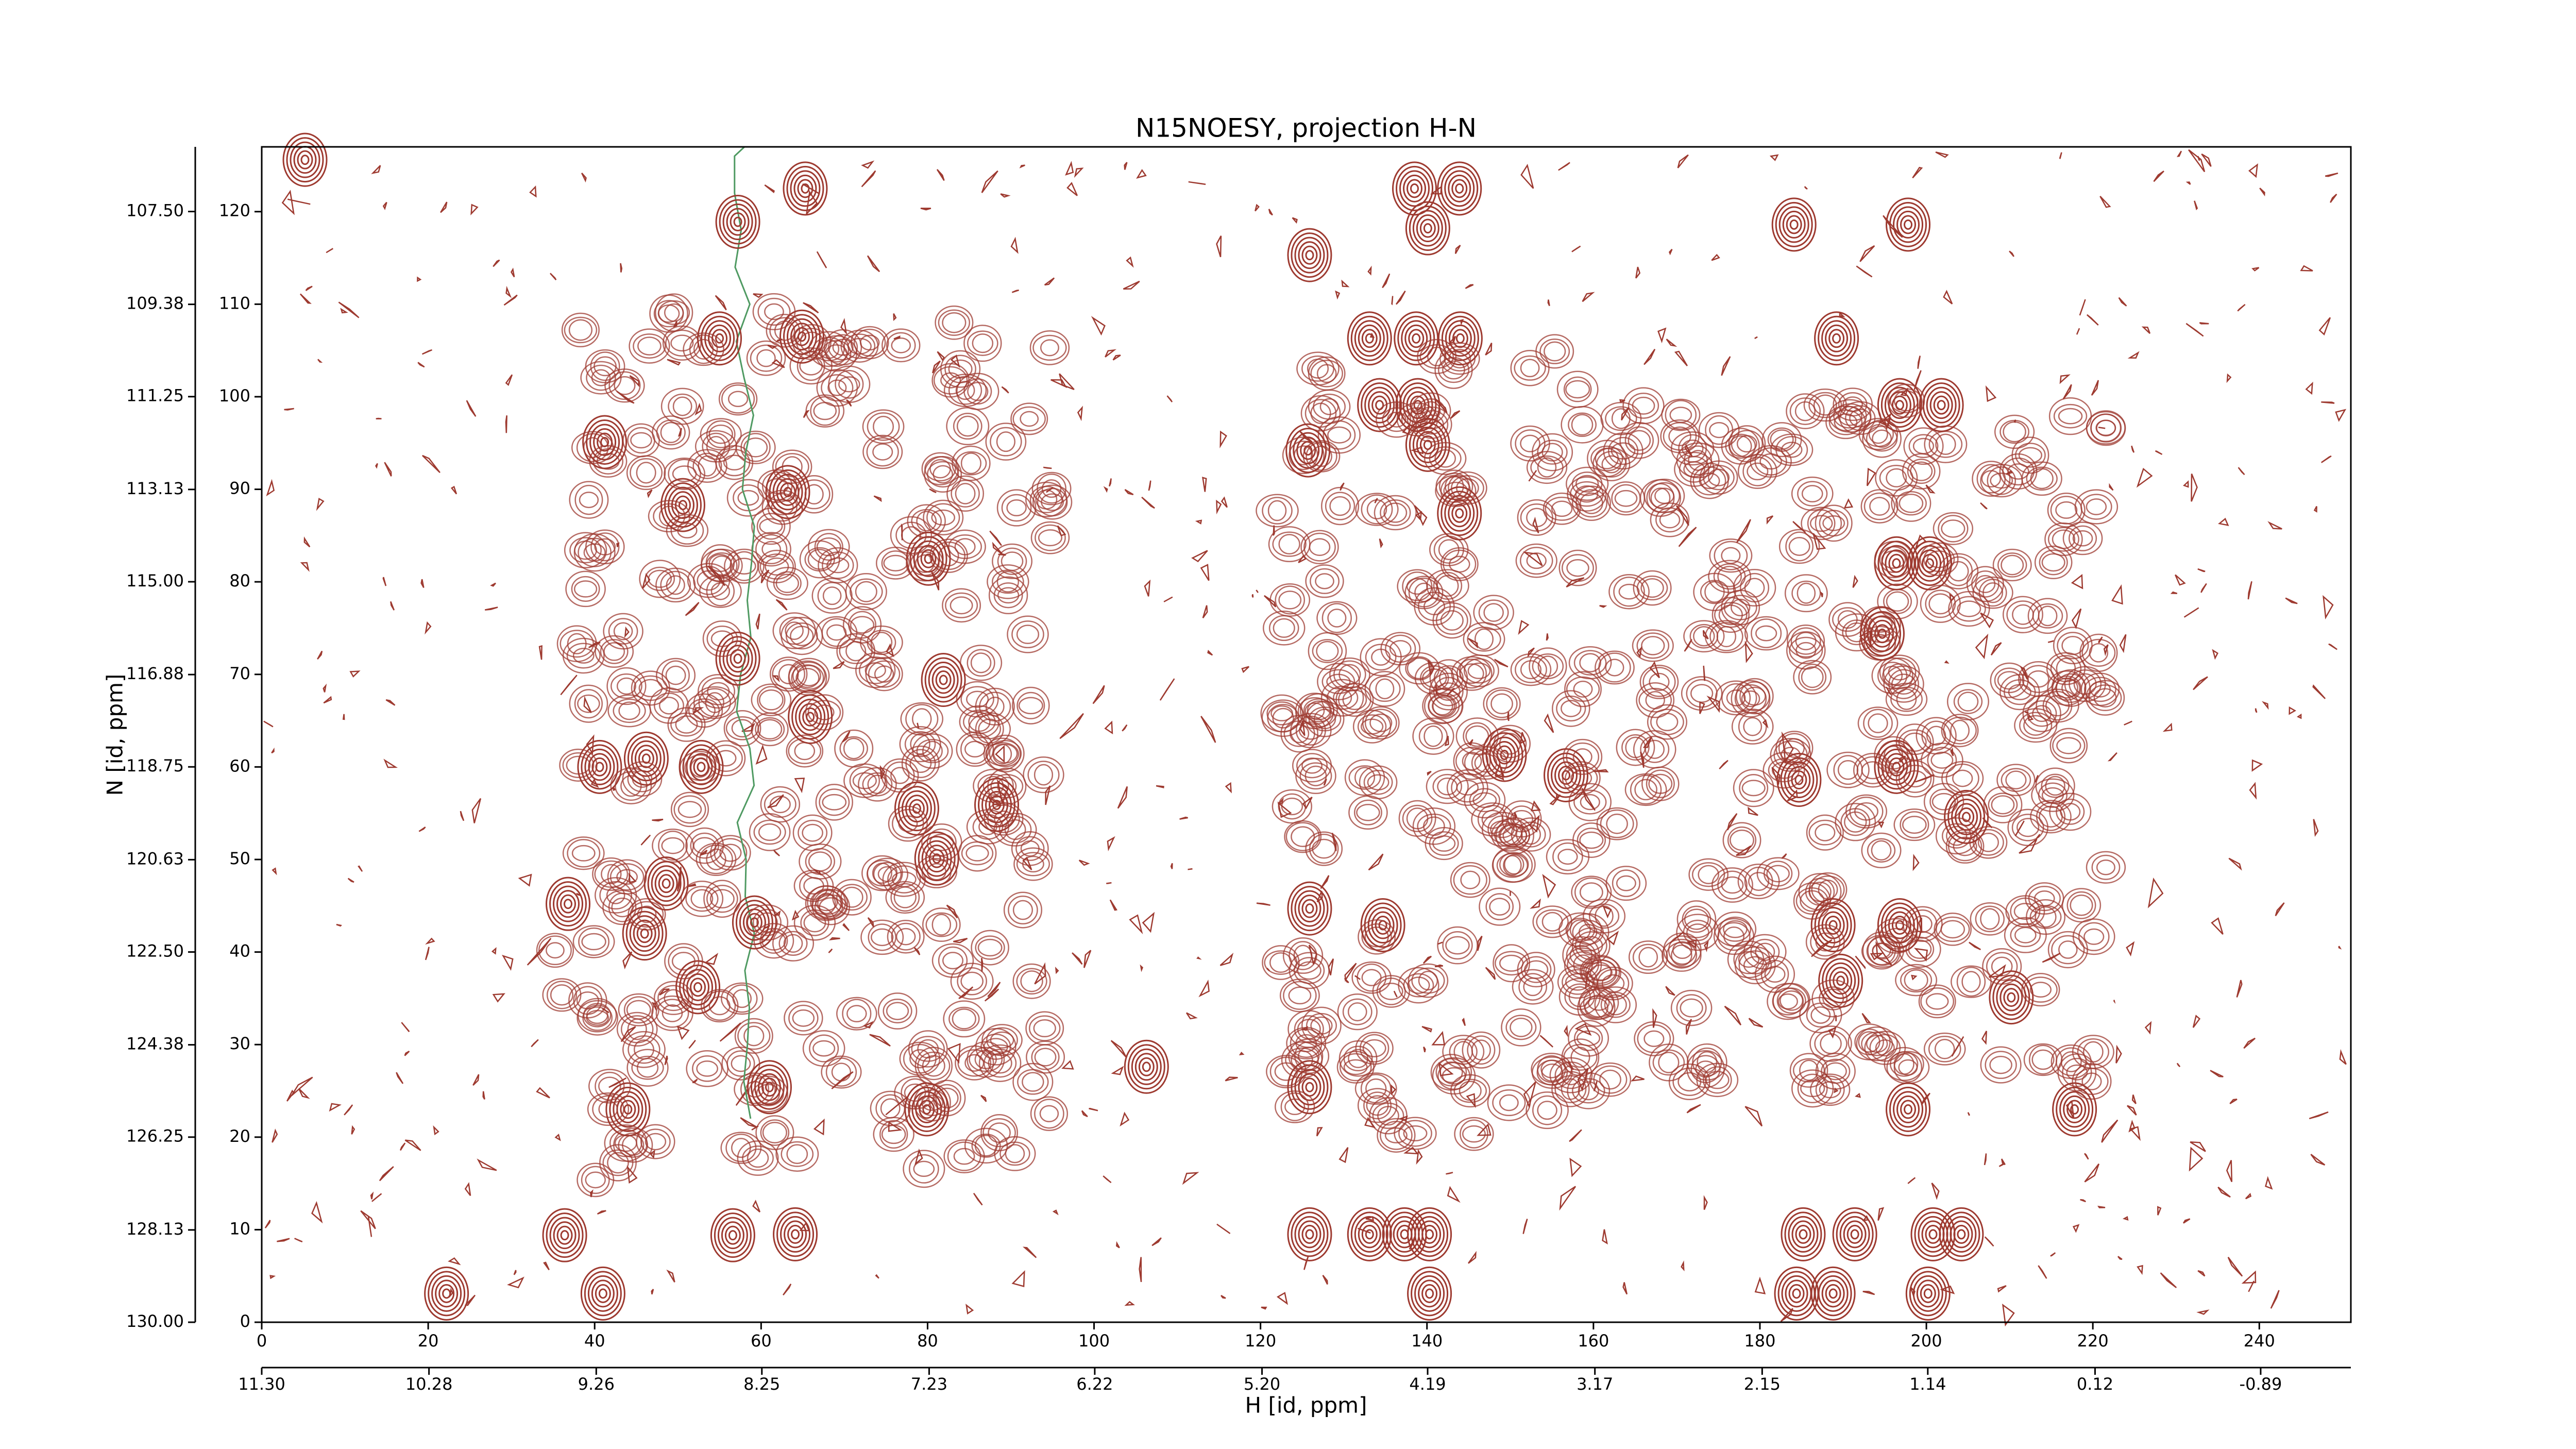 The image size is (2576, 1449). I want to click on y-tick-label: 0, so click(245, 1321).